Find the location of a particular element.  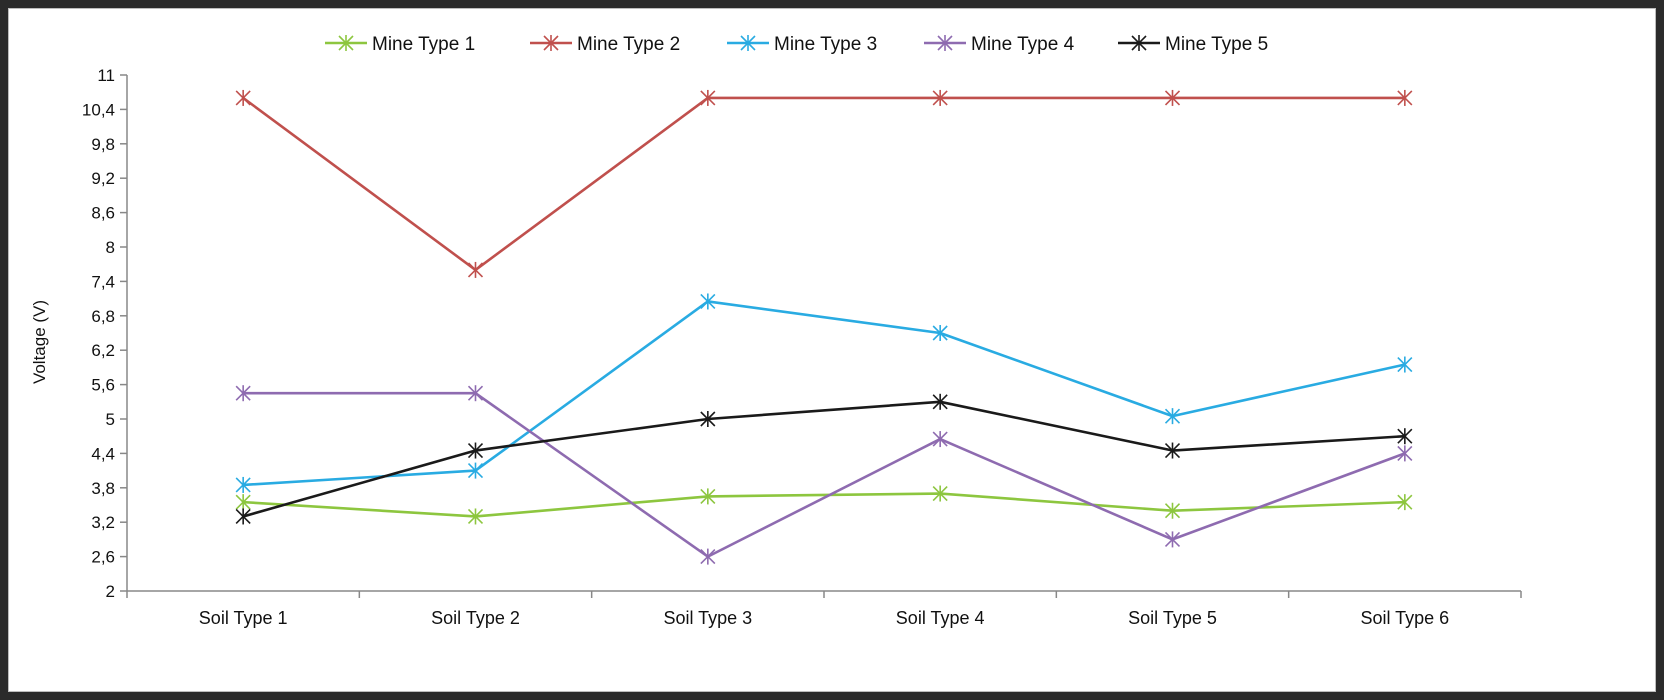

legend-label: Mine Type 3 is located at coordinates (825, 44).